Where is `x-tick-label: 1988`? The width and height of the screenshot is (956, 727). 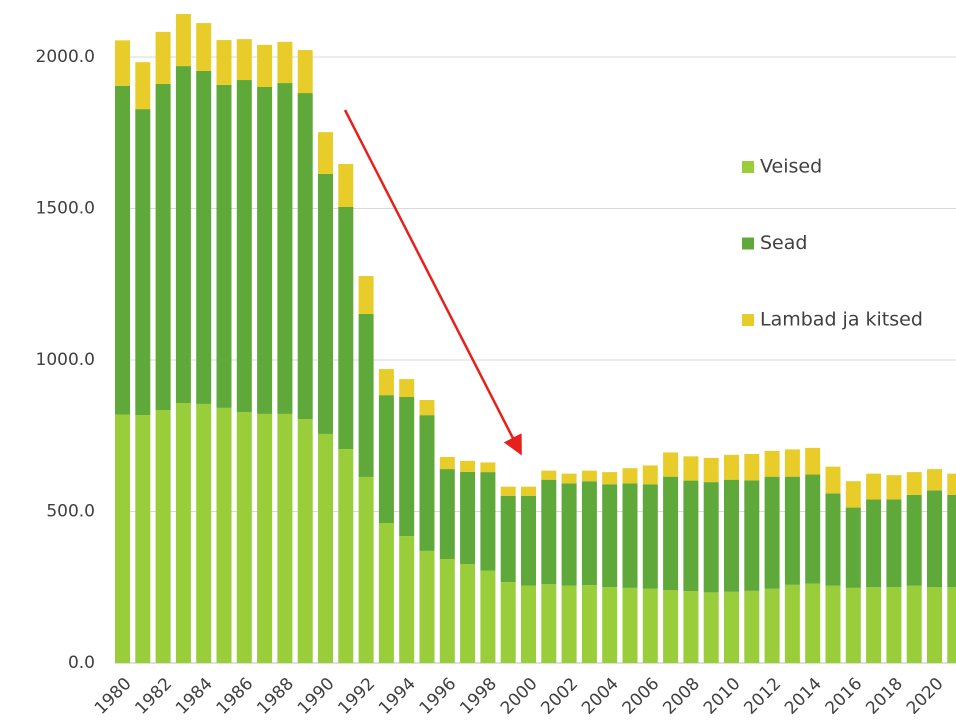
x-tick-label: 1988 is located at coordinates (275, 696).